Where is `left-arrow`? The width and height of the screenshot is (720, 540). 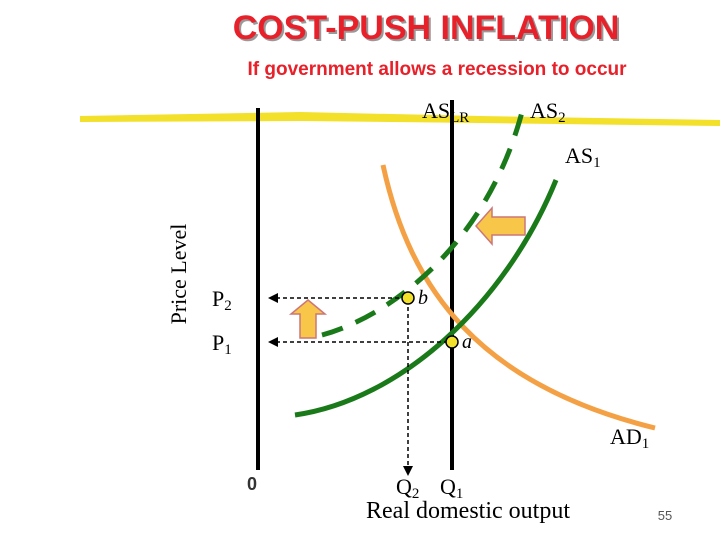 left-arrow is located at coordinates (500, 226).